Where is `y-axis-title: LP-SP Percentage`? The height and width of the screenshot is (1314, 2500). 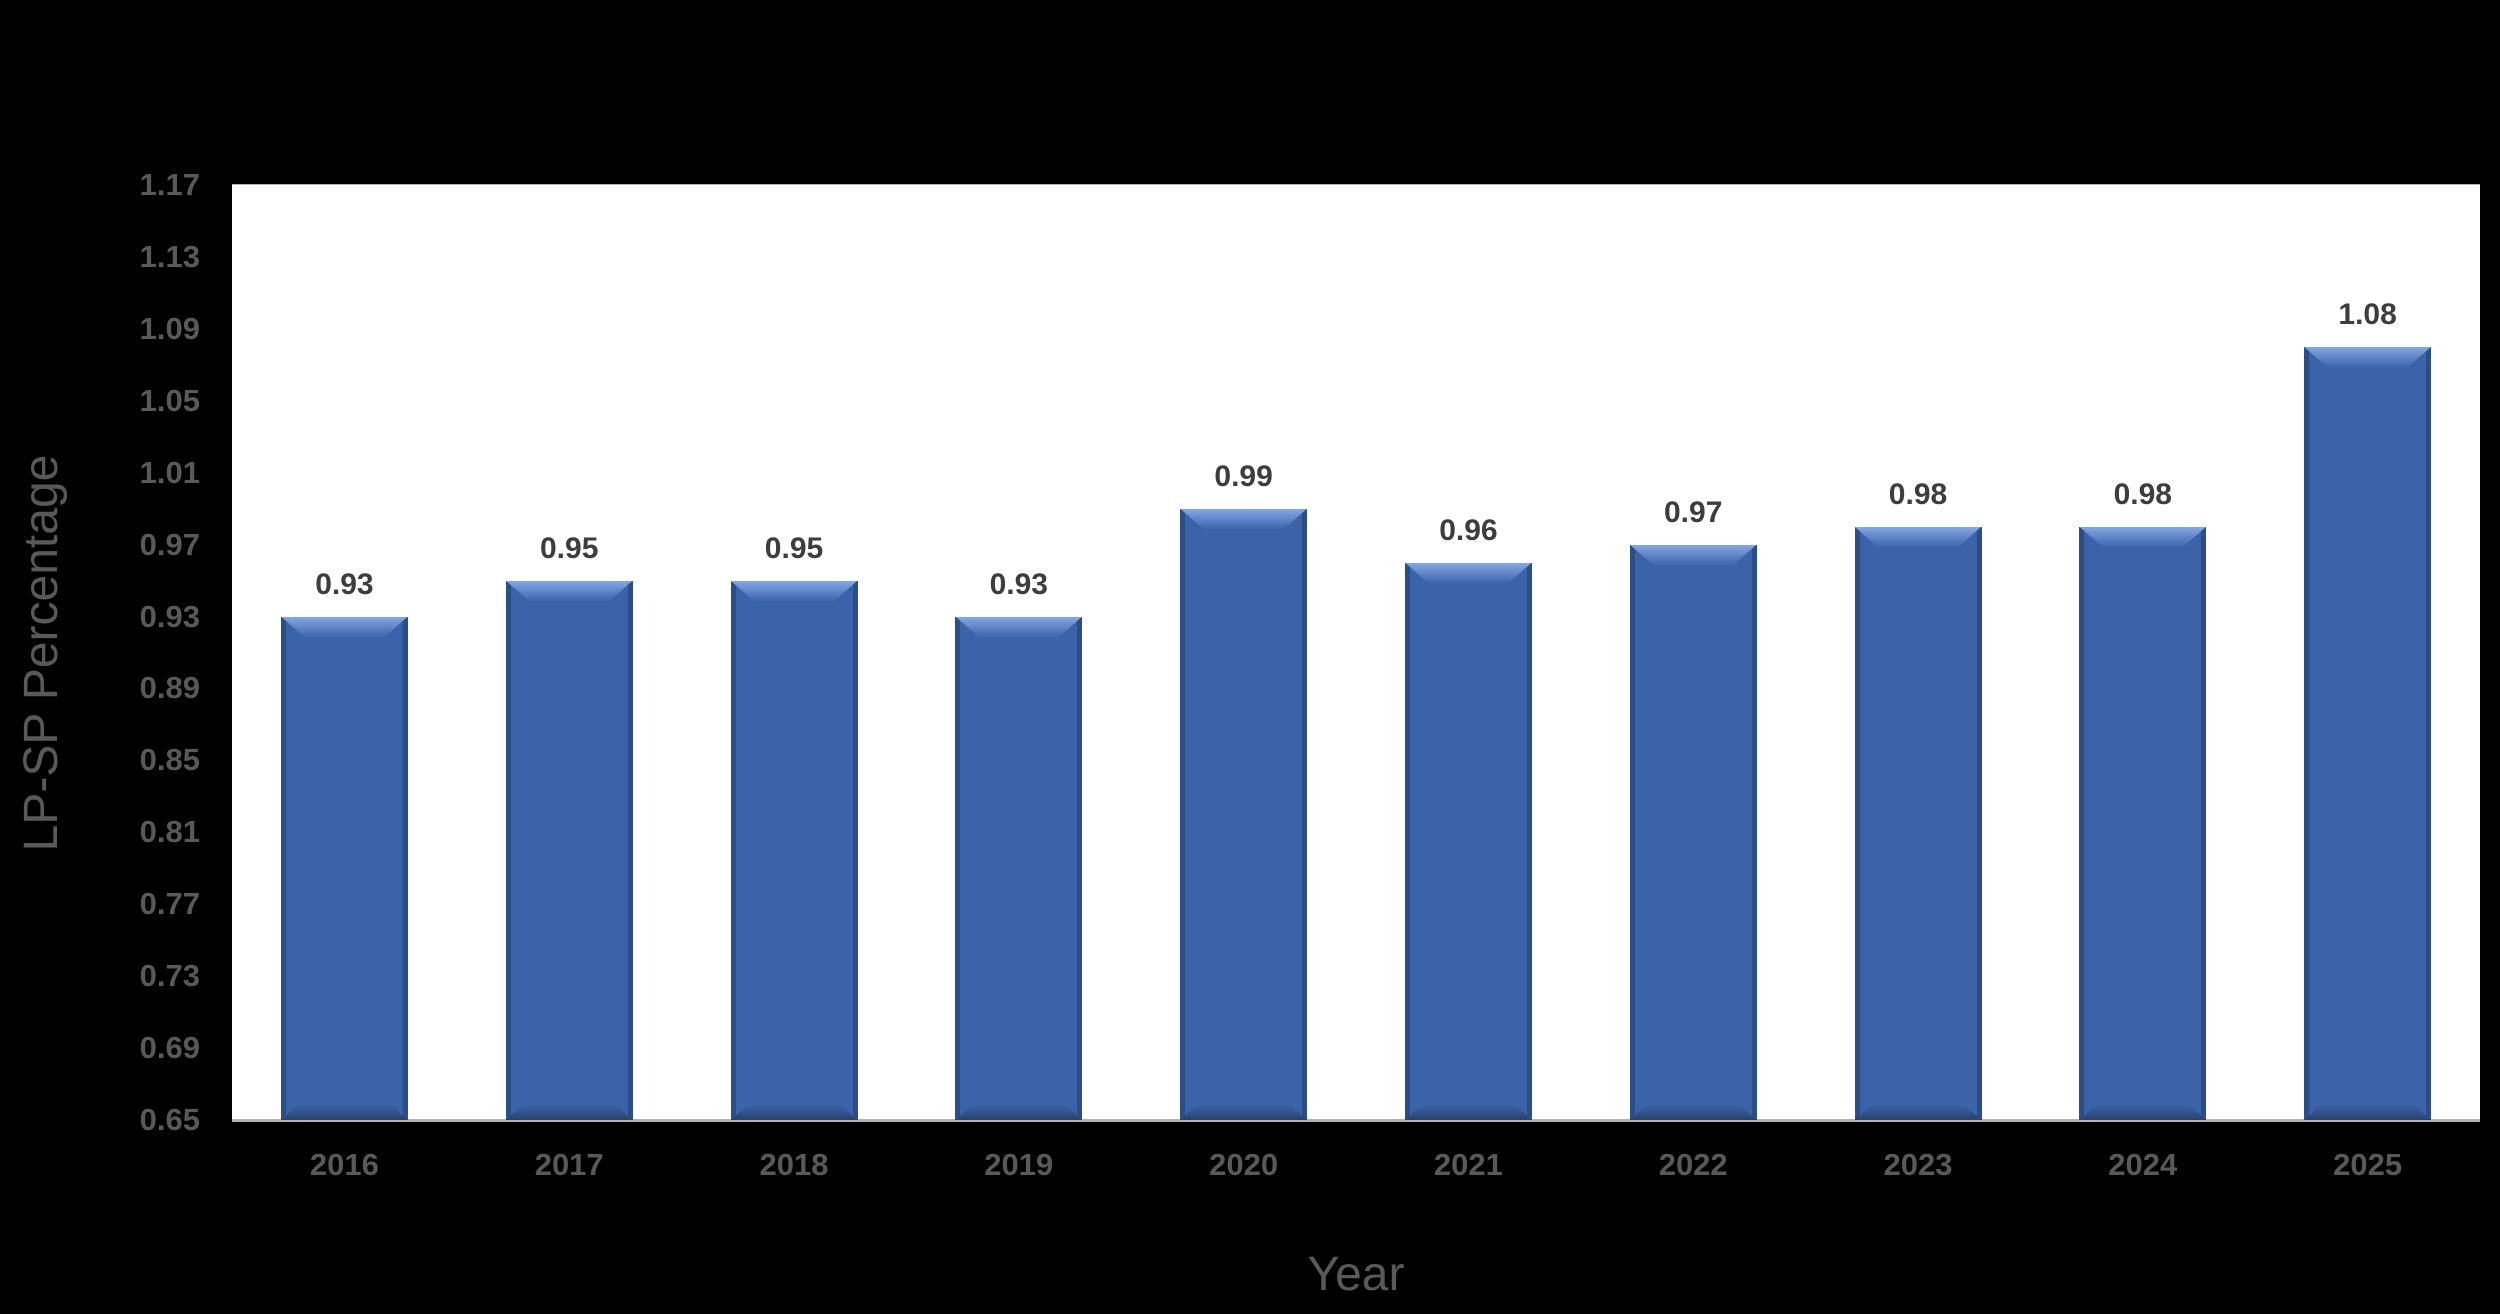
y-axis-title: LP-SP Percentage is located at coordinates (41, 653).